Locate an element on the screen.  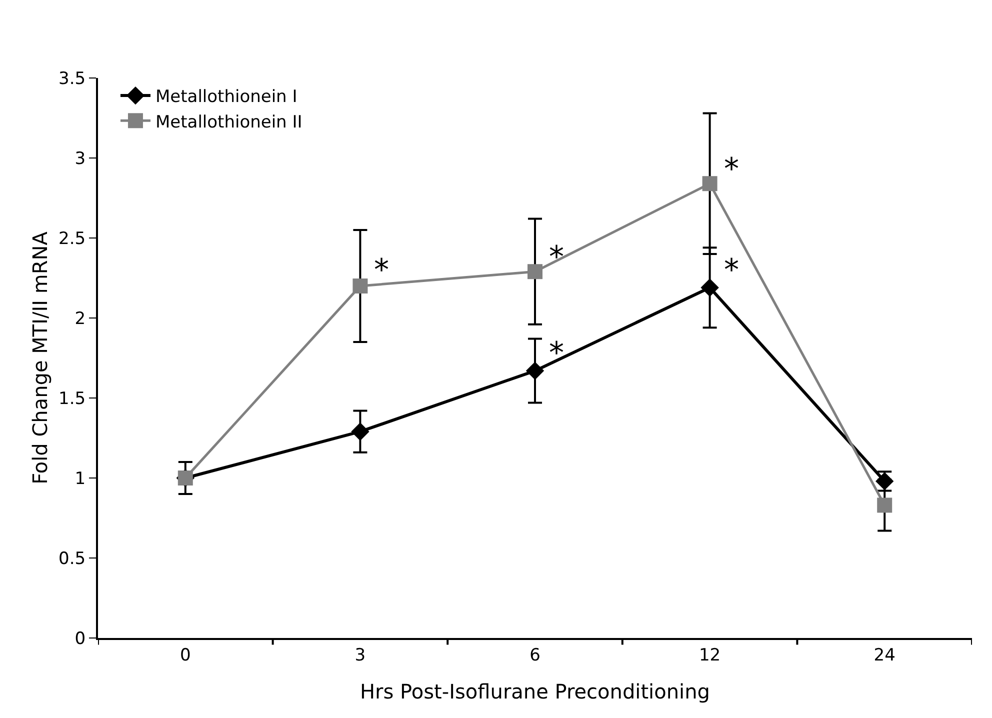
x-tick-label: 24 is located at coordinates (885, 655).